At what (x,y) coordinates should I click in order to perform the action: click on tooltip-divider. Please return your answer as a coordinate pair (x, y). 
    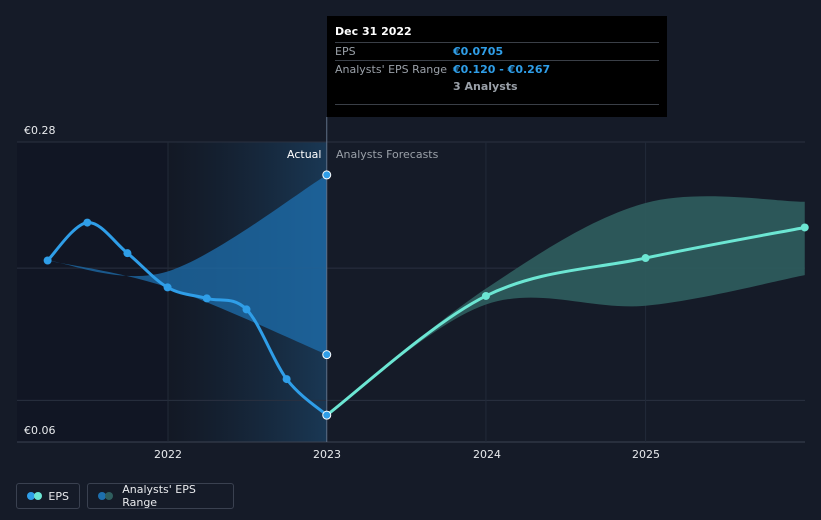
    Looking at the image, I should click on (497, 104).